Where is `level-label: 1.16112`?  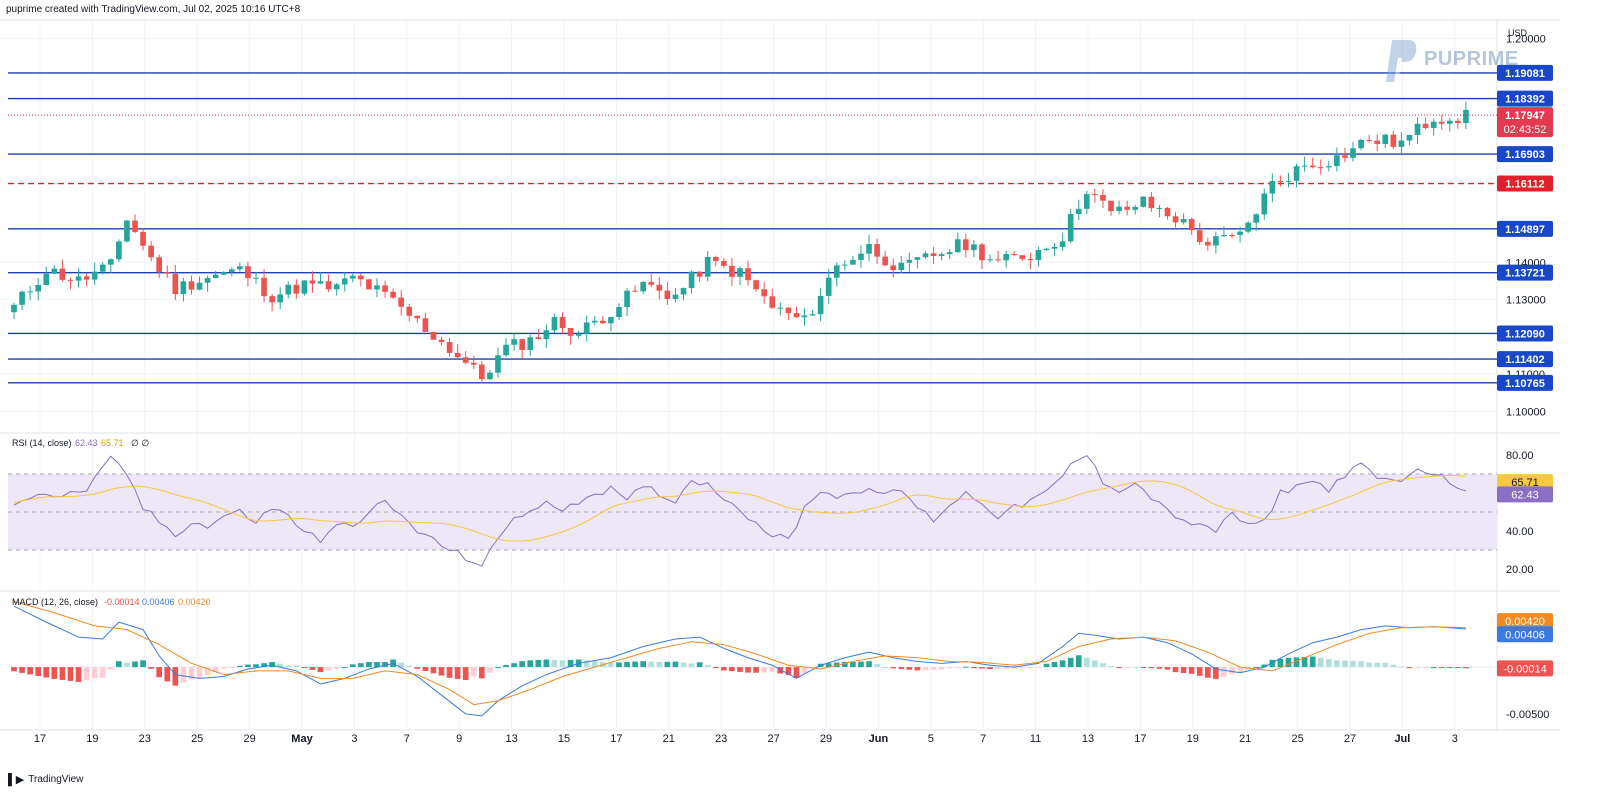 level-label: 1.16112 is located at coordinates (1524, 185).